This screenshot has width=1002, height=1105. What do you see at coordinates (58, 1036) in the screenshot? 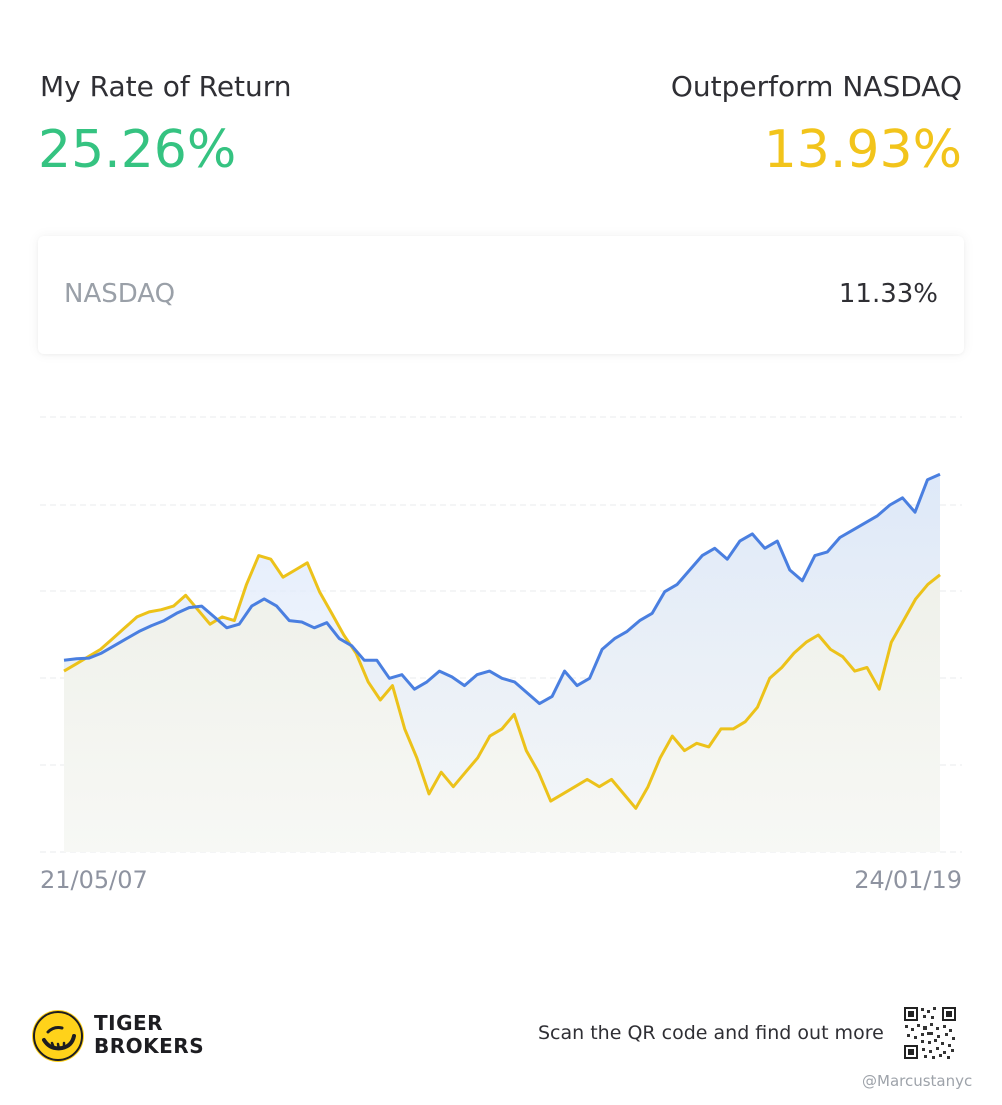
I see `tiger-logo-icon` at bounding box center [58, 1036].